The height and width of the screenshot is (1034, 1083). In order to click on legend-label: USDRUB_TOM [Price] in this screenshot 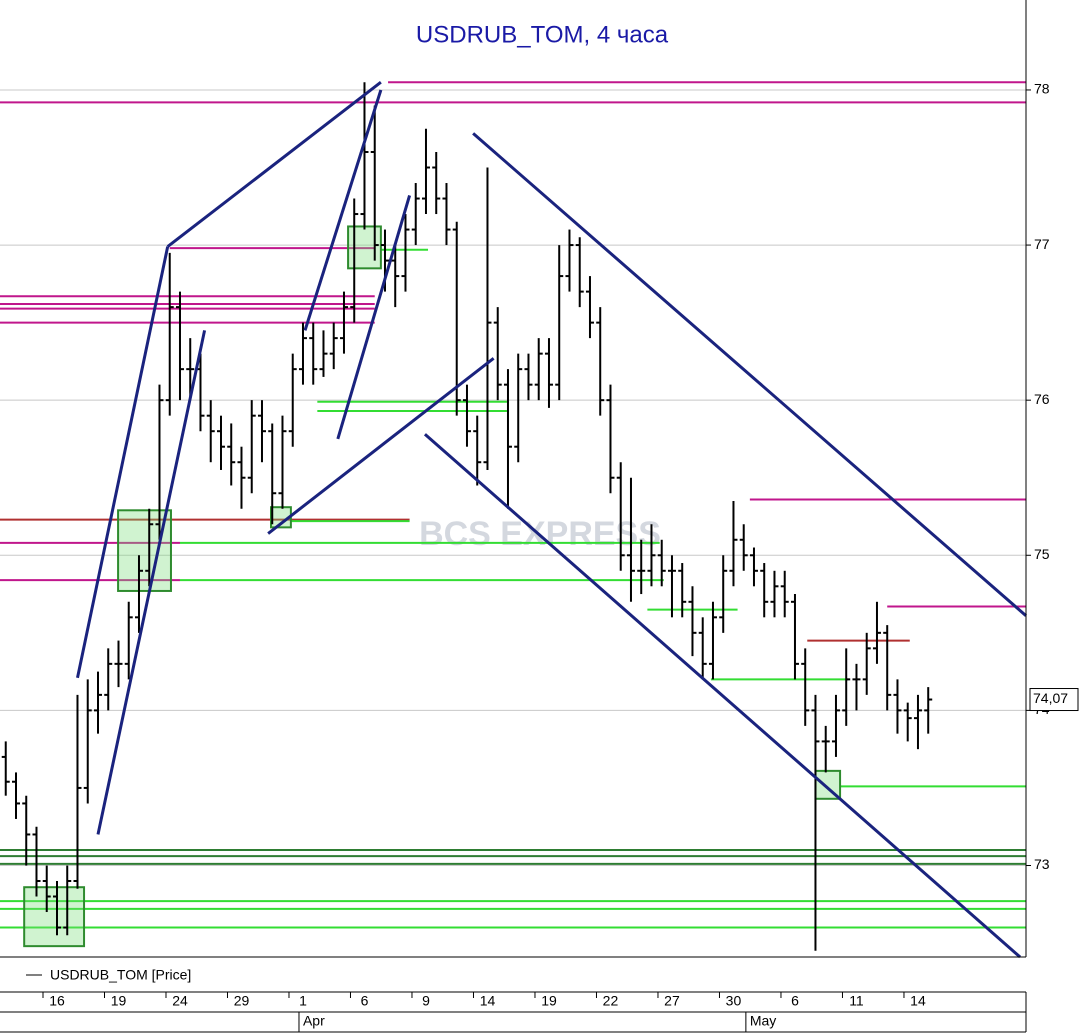, I will do `click(120, 975)`.